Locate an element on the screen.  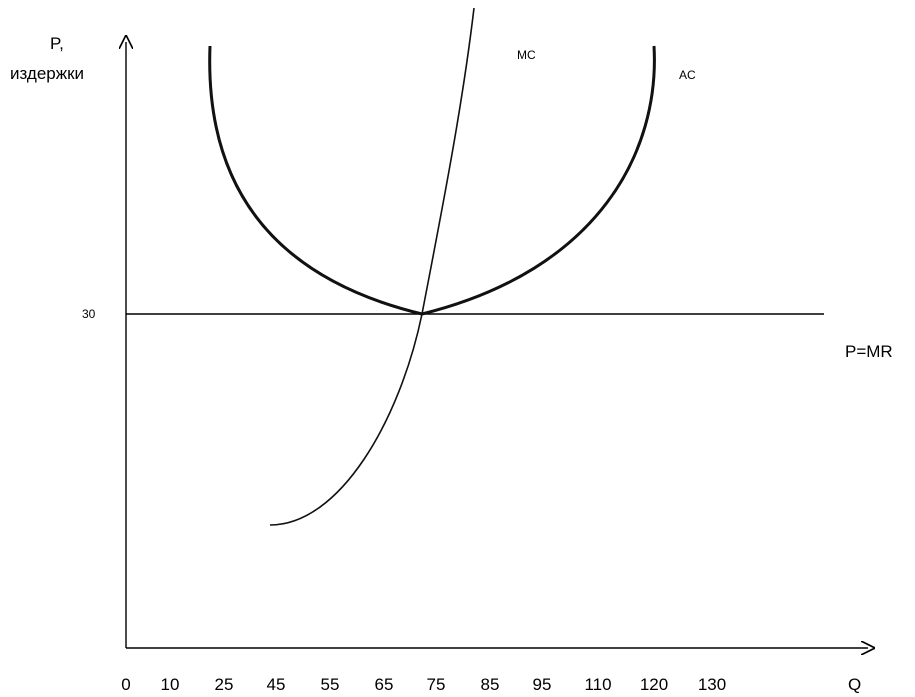
x-tick-label: 75 is located at coordinates (436, 684).